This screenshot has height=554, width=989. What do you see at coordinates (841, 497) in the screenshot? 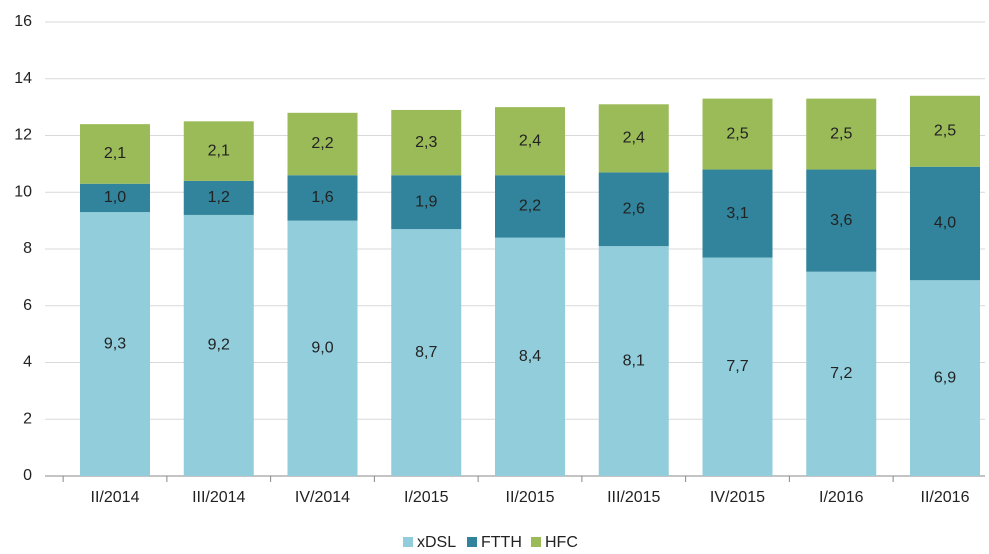
I see `x-tick-label: I/2016` at bounding box center [841, 497].